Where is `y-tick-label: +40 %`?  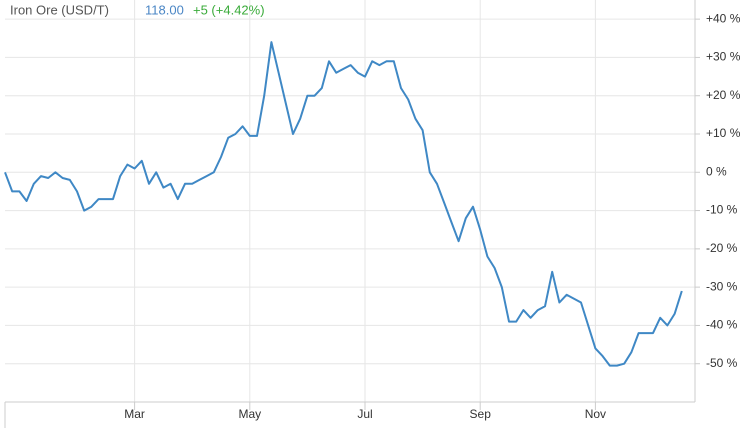 y-tick-label: +40 % is located at coordinates (723, 18).